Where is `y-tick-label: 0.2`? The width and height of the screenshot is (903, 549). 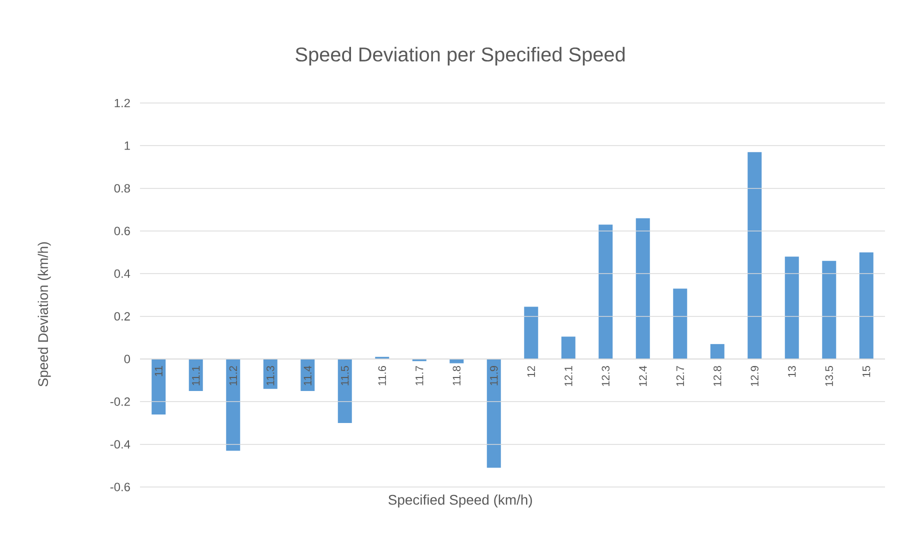
y-tick-label: 0.2 is located at coordinates (122, 316).